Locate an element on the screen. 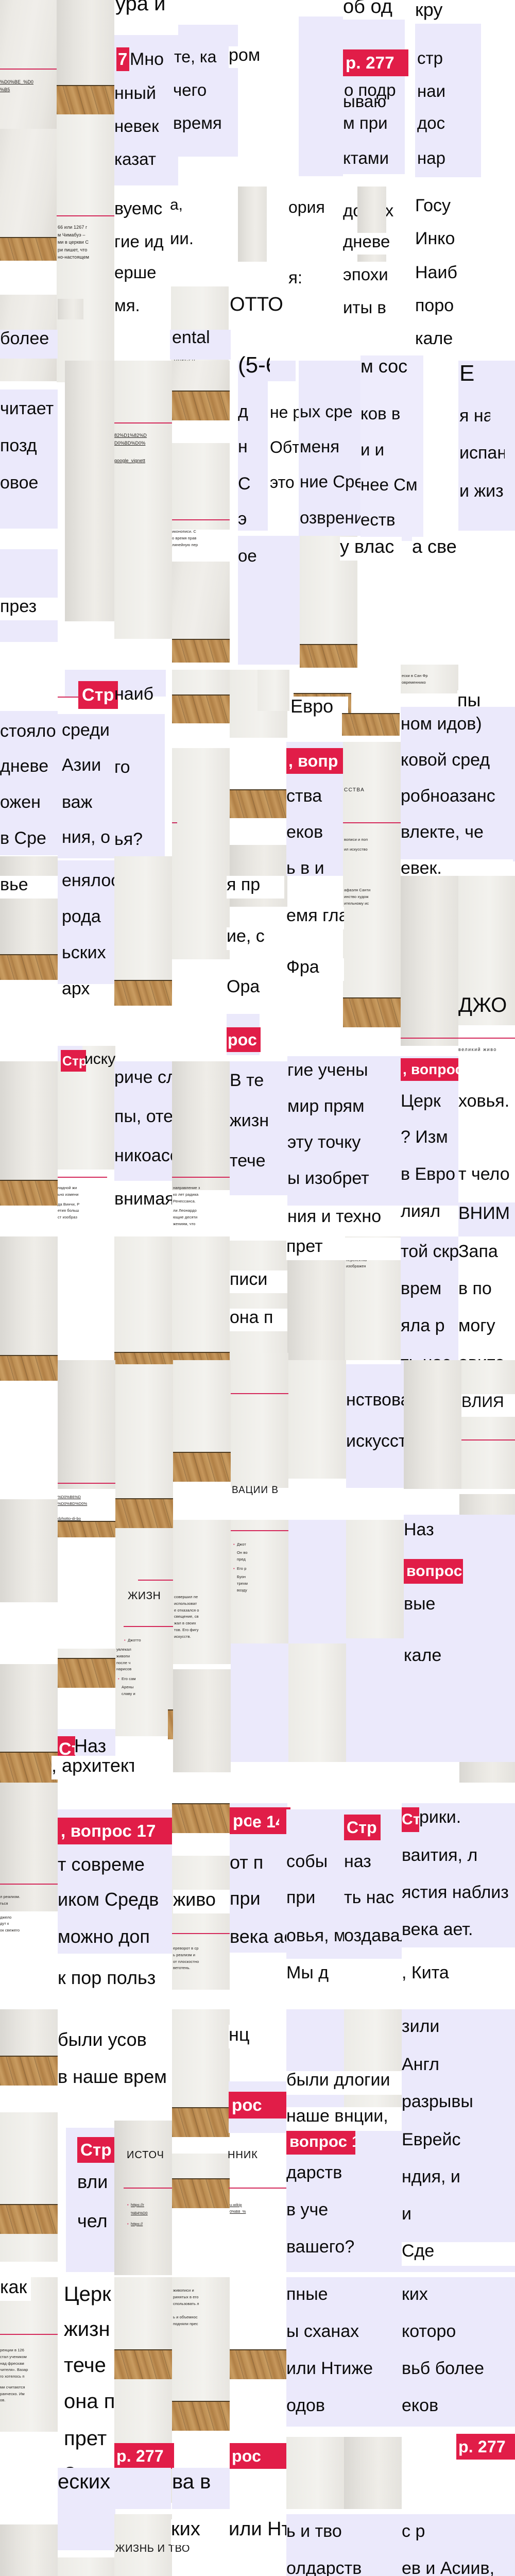  big-text: были до is located at coordinates (315, 2083).